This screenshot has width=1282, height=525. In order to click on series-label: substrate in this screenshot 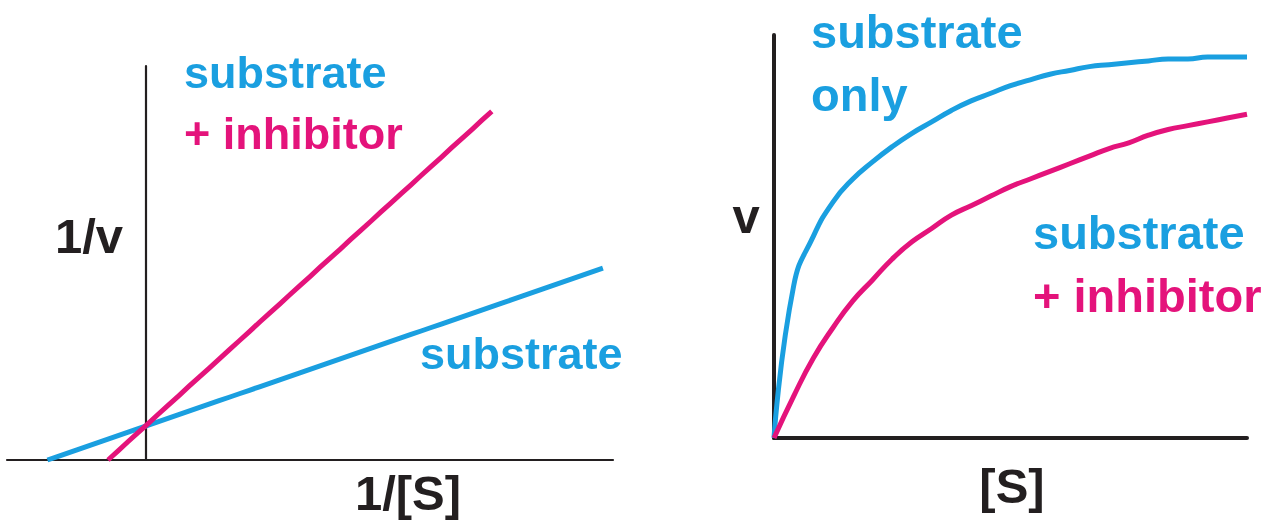, I will do `click(521, 353)`.